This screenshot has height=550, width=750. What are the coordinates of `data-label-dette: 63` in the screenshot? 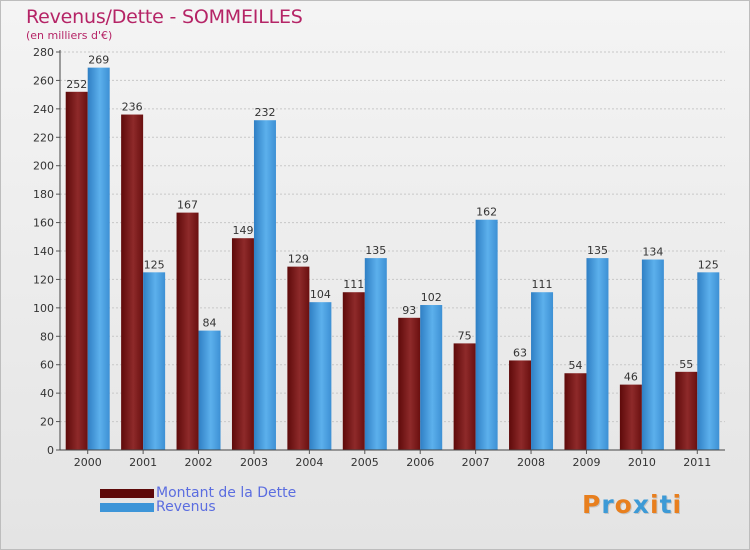 It's located at (520, 352).